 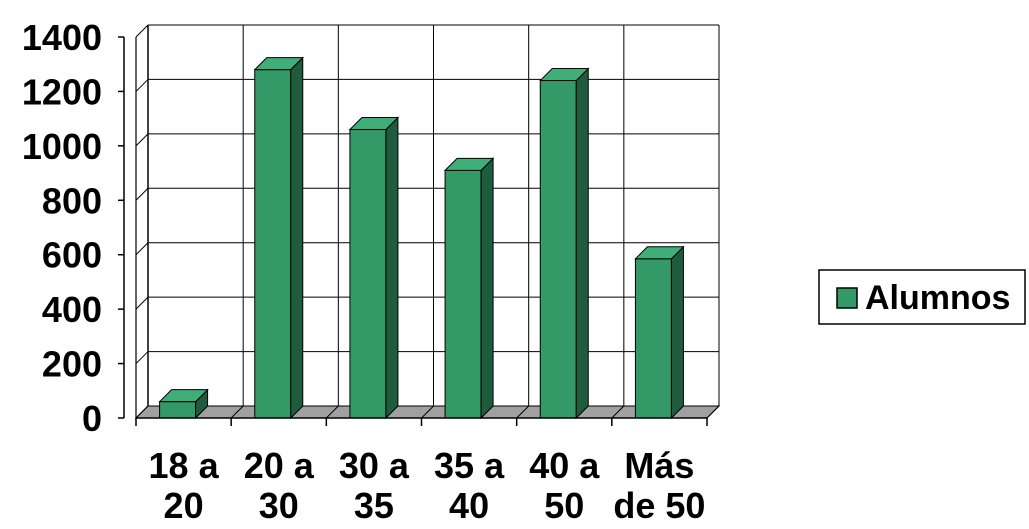 I want to click on x-tick-label: 30 a, so click(x=374, y=465).